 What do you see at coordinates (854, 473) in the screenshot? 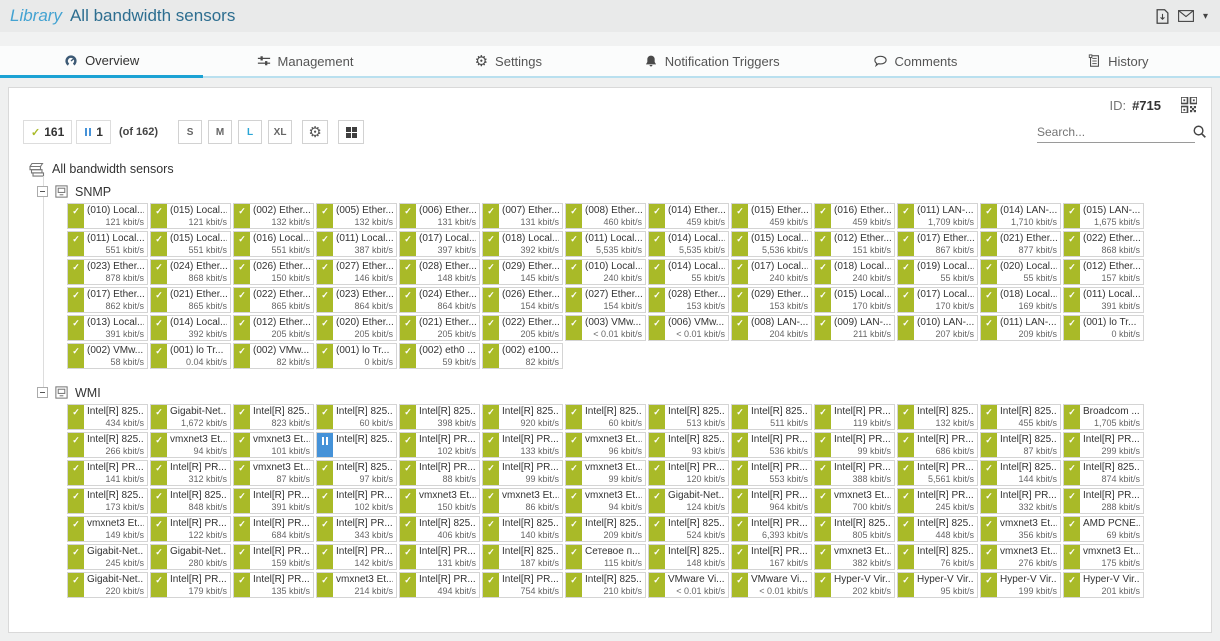
I see `sensor-tile: ✓ Intel[R] PR... 388 kbit/s` at bounding box center [854, 473].